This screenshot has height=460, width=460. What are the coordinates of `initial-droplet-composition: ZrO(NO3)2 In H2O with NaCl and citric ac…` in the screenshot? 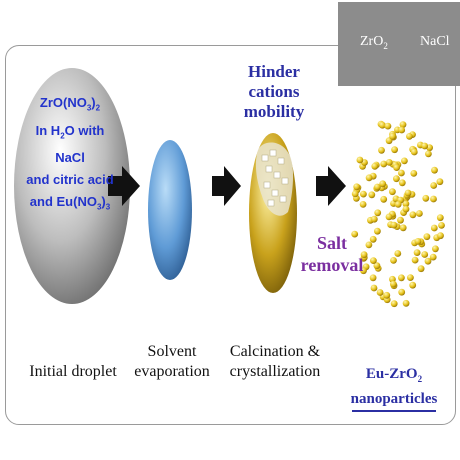 It's located at (70, 155).